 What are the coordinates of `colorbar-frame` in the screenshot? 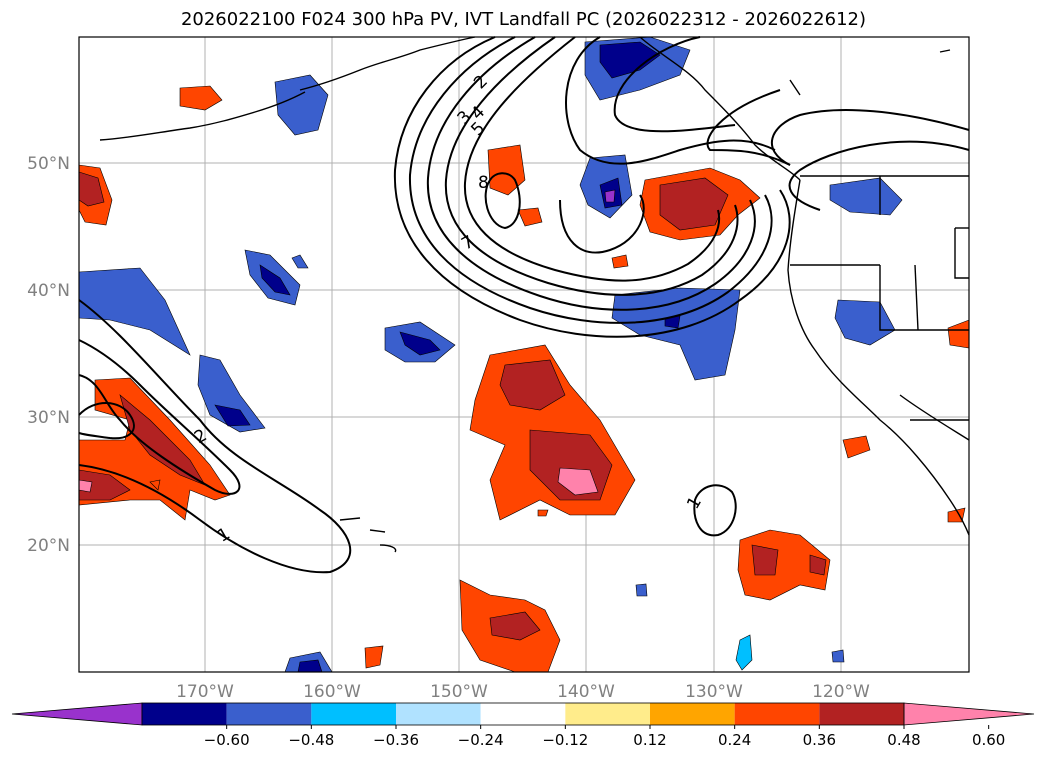 It's located at (523, 714).